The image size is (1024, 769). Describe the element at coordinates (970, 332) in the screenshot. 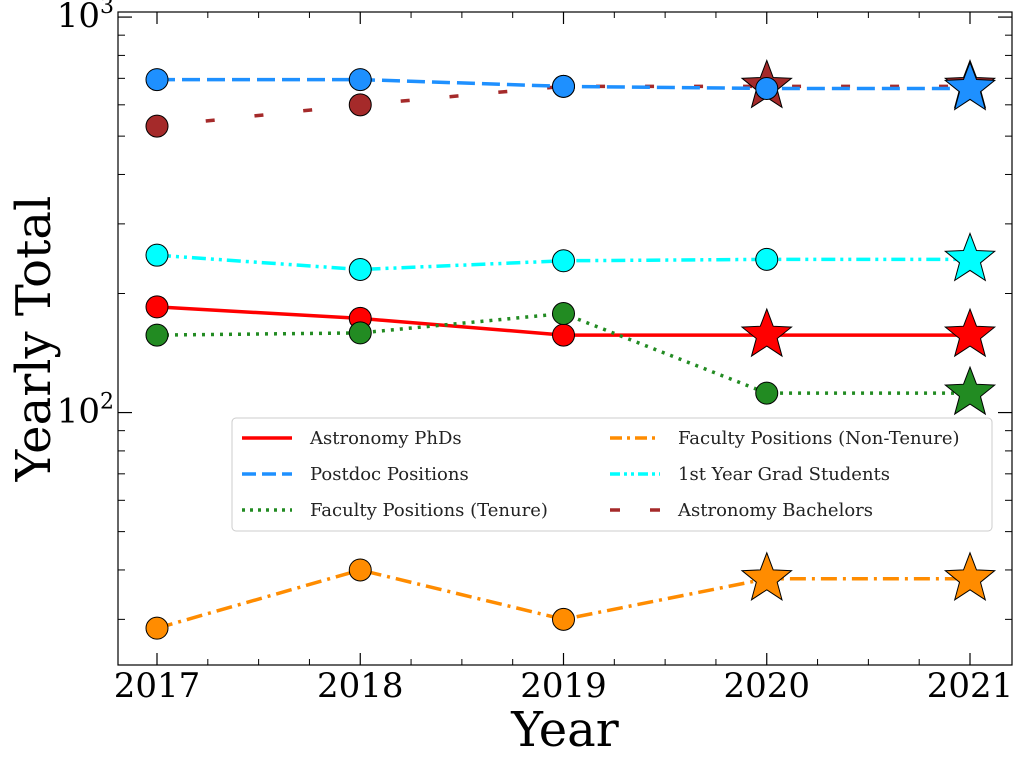

I see `marker-astronomy-phds-2021` at that location.